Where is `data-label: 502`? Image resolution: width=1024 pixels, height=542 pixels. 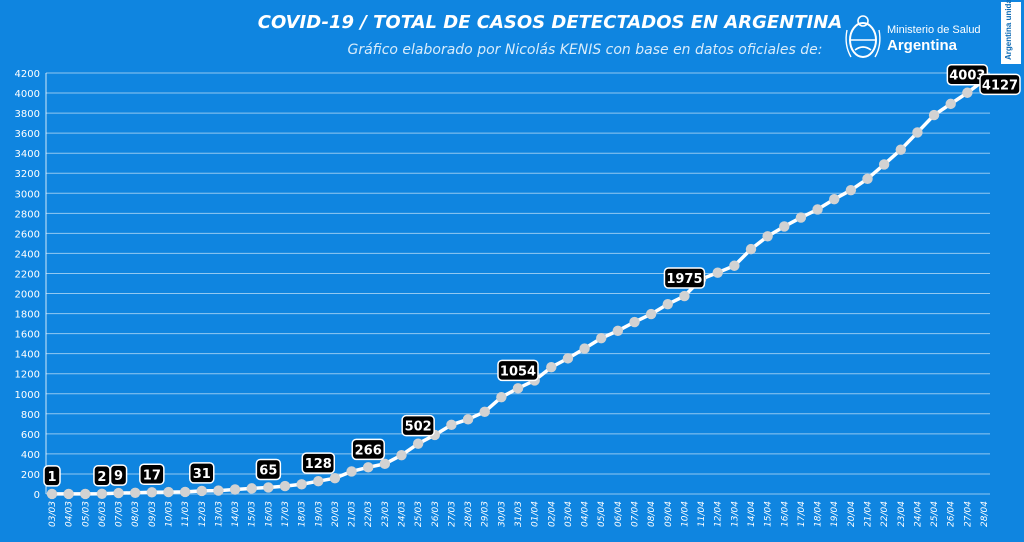
data-label: 502 is located at coordinates (418, 425).